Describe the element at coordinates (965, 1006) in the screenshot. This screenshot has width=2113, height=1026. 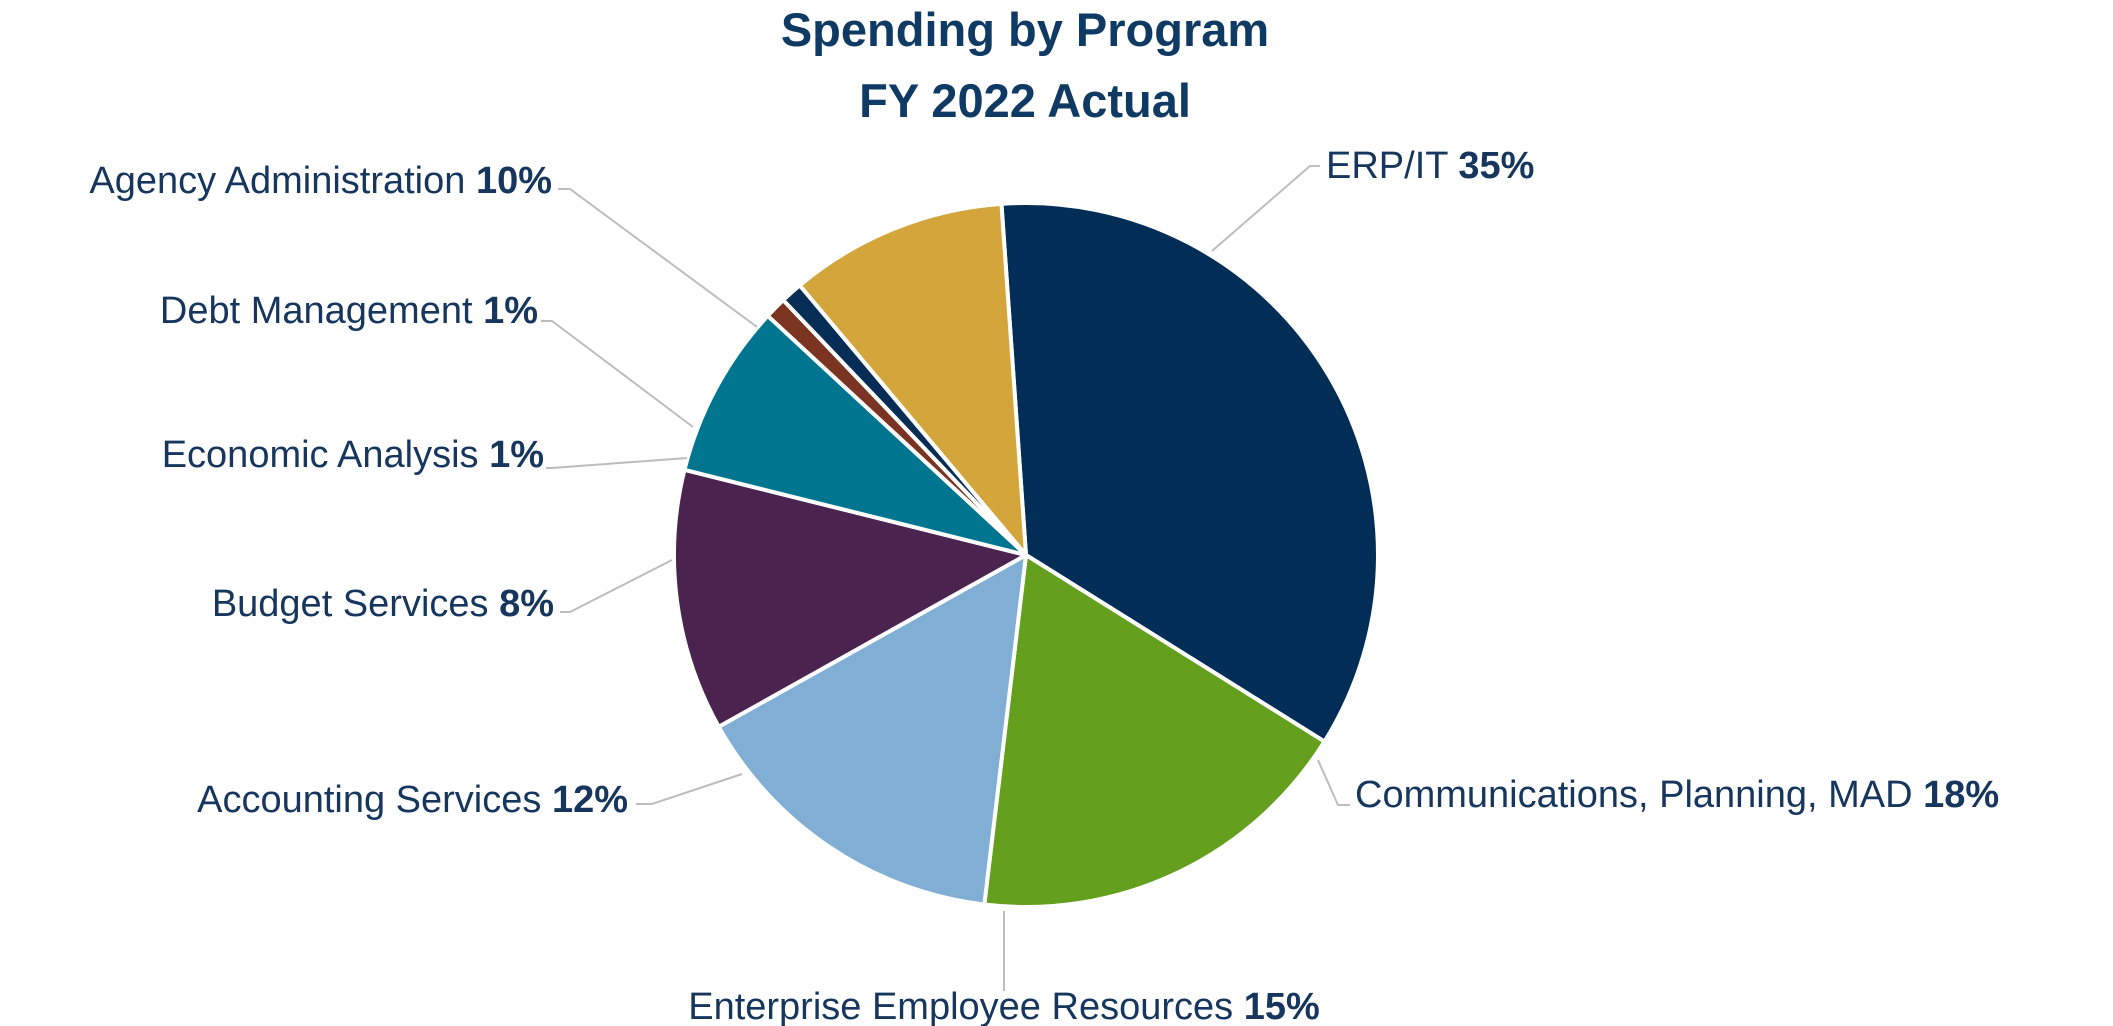
I see `slice-label-name: Enterprise Employee Resources` at that location.